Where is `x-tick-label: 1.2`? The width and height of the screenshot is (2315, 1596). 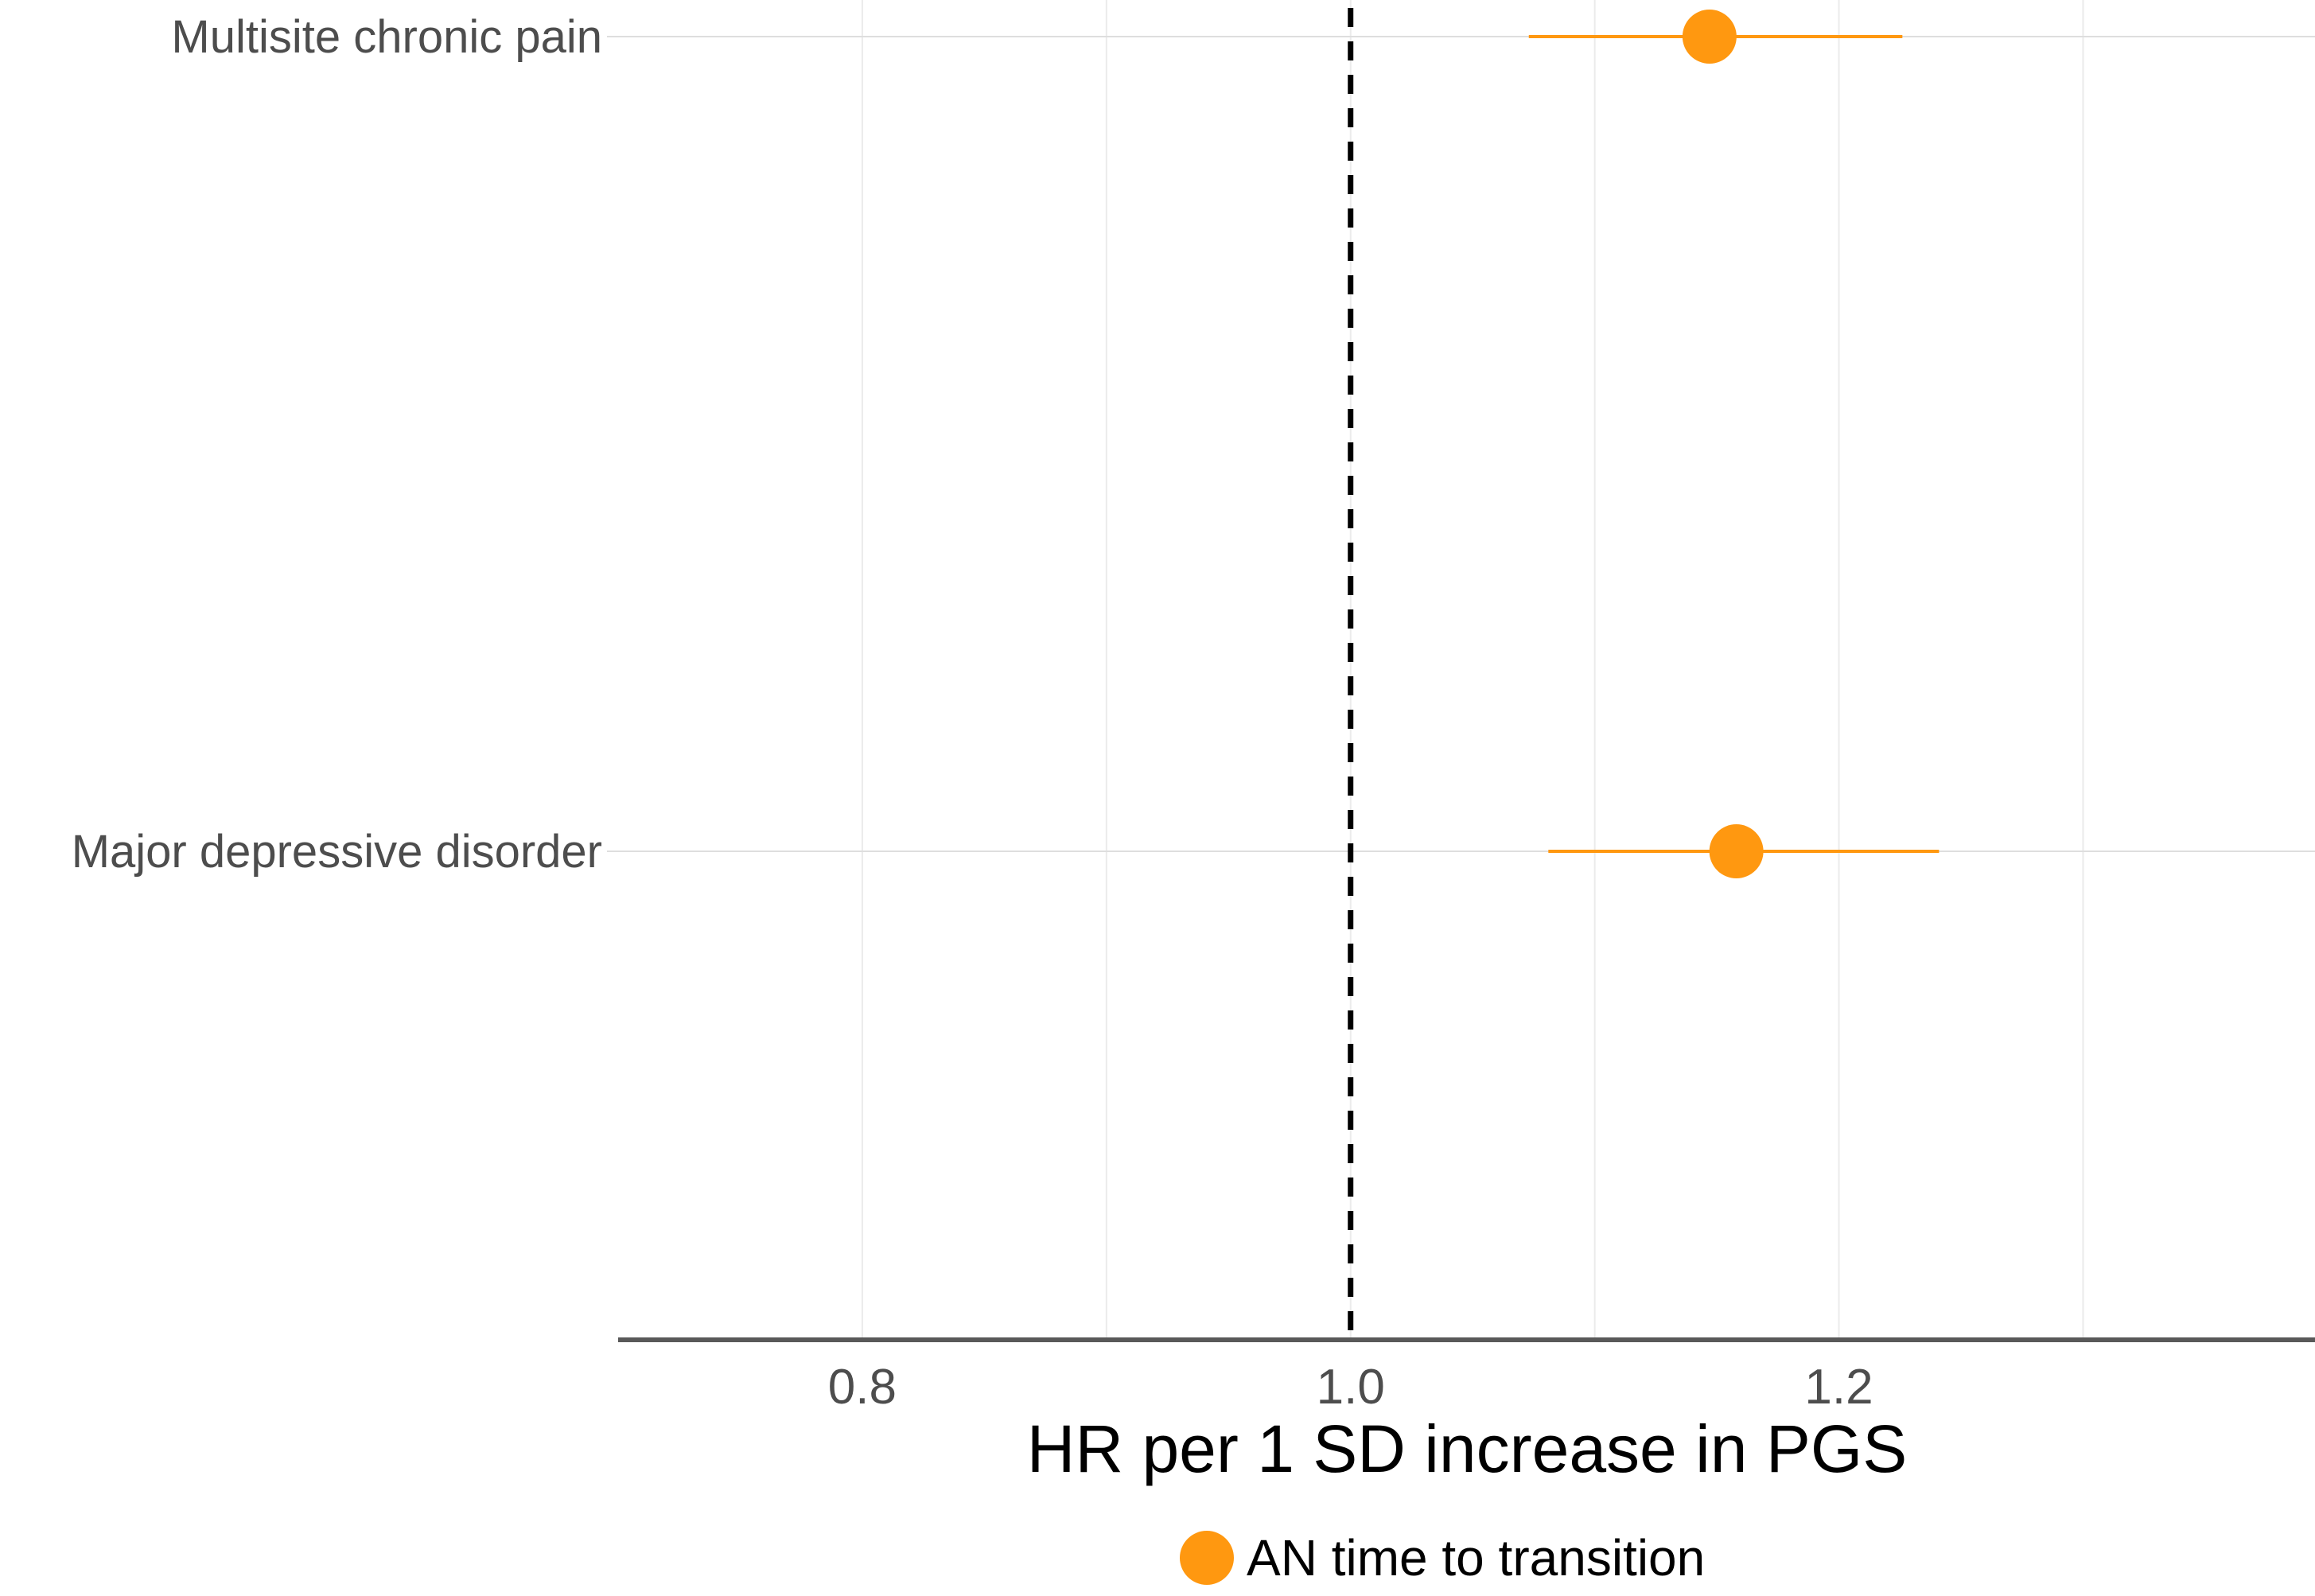 x-tick-label: 1.2 is located at coordinates (1838, 1387).